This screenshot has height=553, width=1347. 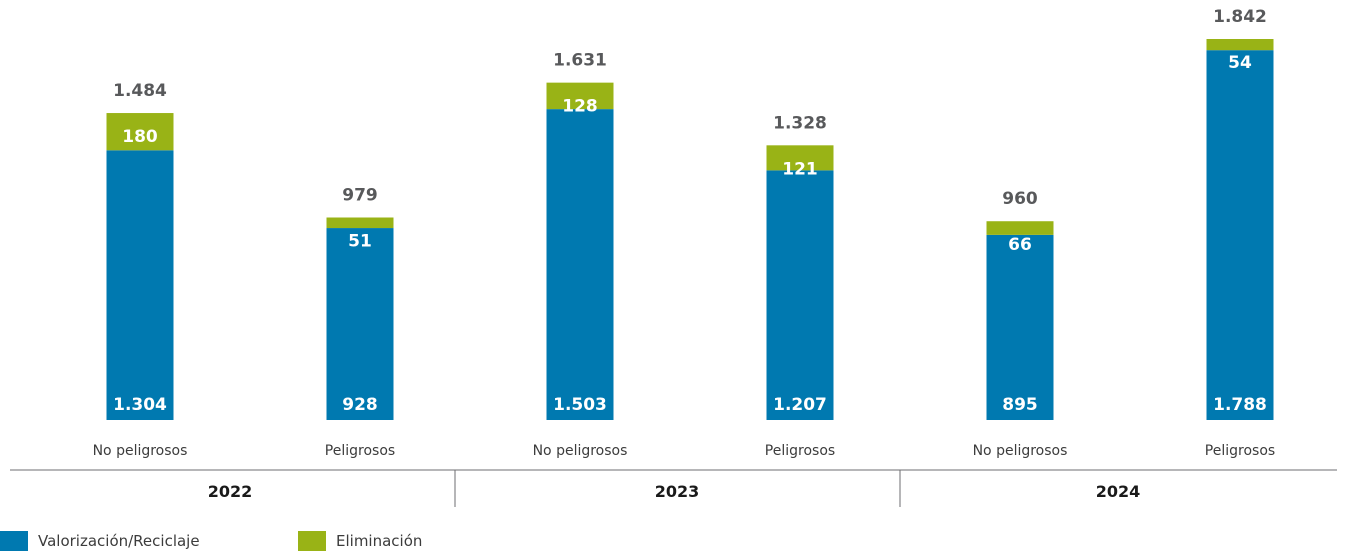 What do you see at coordinates (800, 169) in the screenshot?
I see `value-label-eliminacion: 121` at bounding box center [800, 169].